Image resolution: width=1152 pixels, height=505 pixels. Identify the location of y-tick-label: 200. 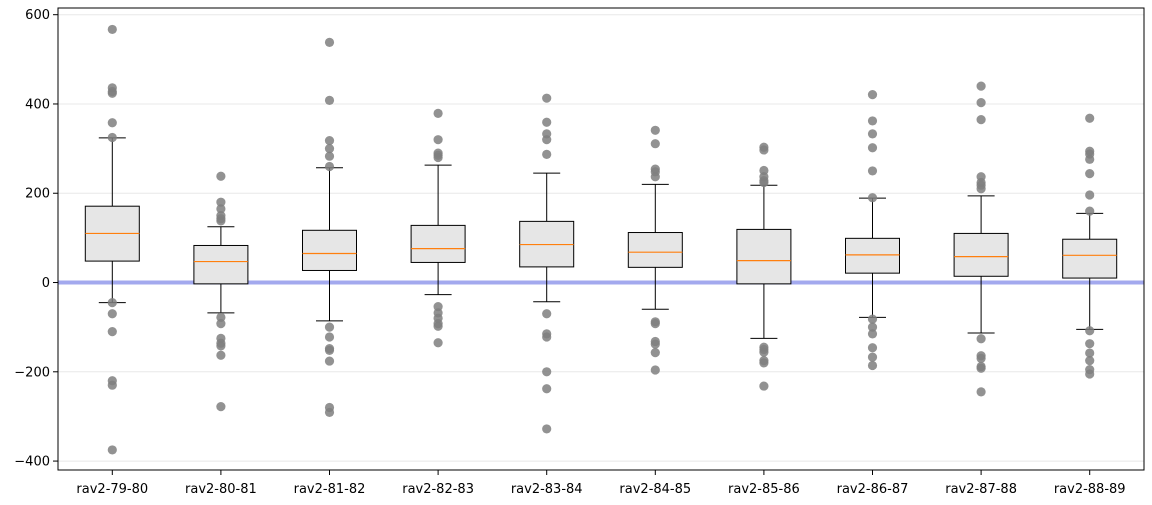
(37, 194).